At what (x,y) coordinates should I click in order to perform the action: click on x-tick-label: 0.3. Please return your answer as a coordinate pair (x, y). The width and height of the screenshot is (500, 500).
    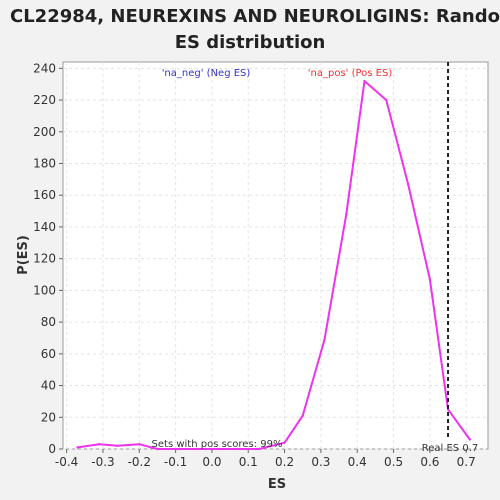
    Looking at the image, I should click on (320, 462).